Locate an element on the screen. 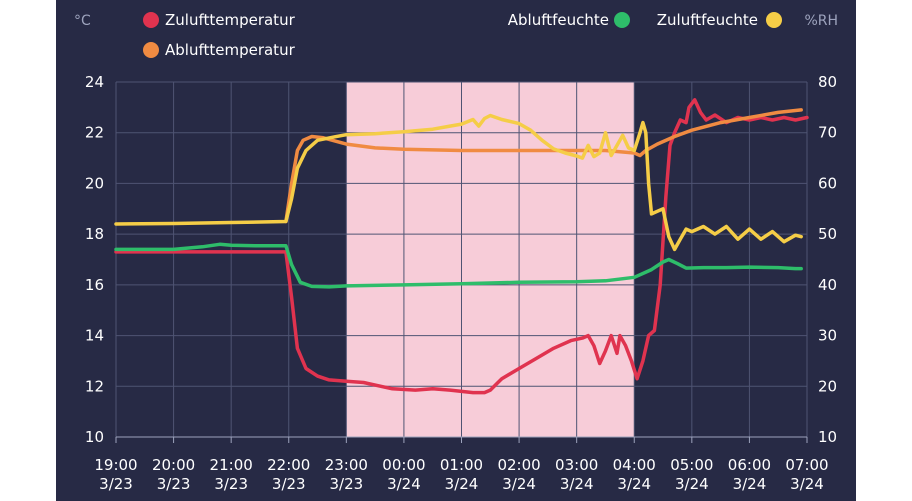 This screenshot has width=912, height=501. y-left-tick-label: 12 is located at coordinates (94, 386).